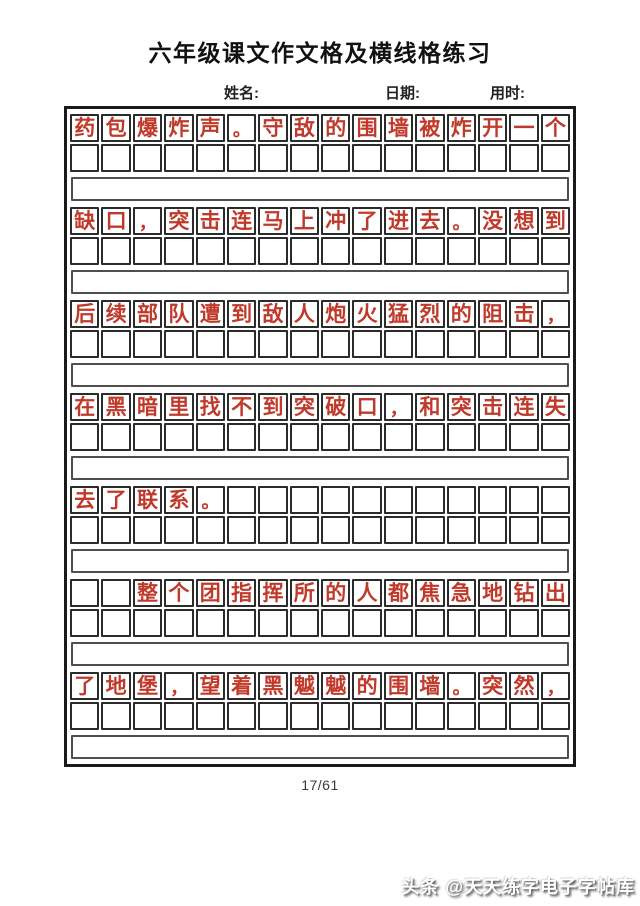  What do you see at coordinates (210, 593) in the screenshot?
I see `model-char-cell: 团` at bounding box center [210, 593].